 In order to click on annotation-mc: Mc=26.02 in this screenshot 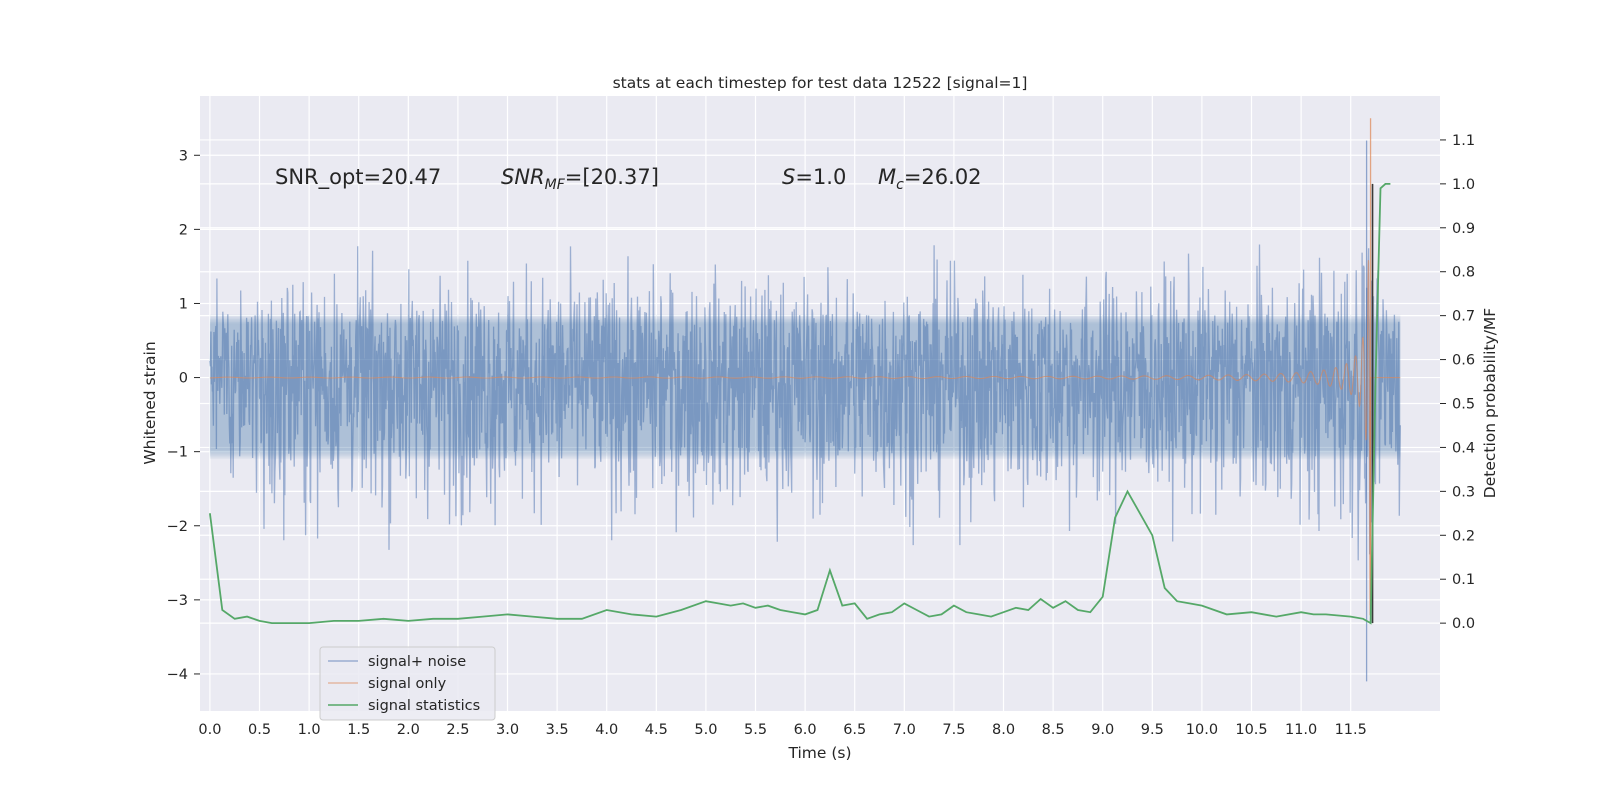, I will do `click(930, 179)`.